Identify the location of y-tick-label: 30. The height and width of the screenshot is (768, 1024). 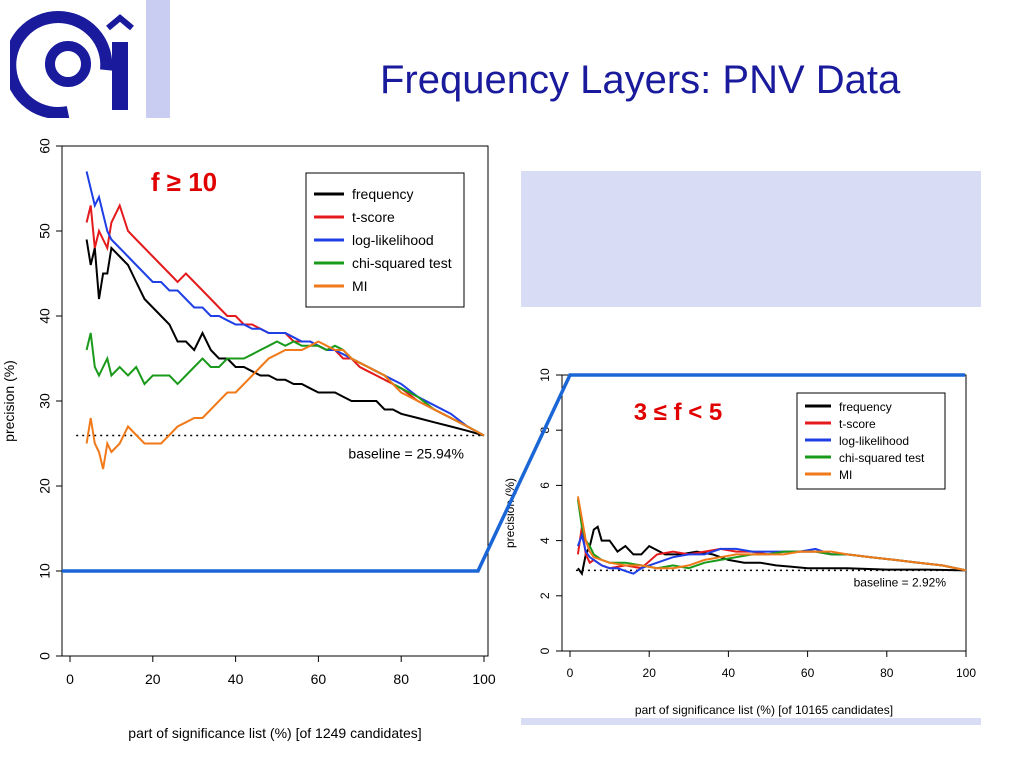
(45, 401).